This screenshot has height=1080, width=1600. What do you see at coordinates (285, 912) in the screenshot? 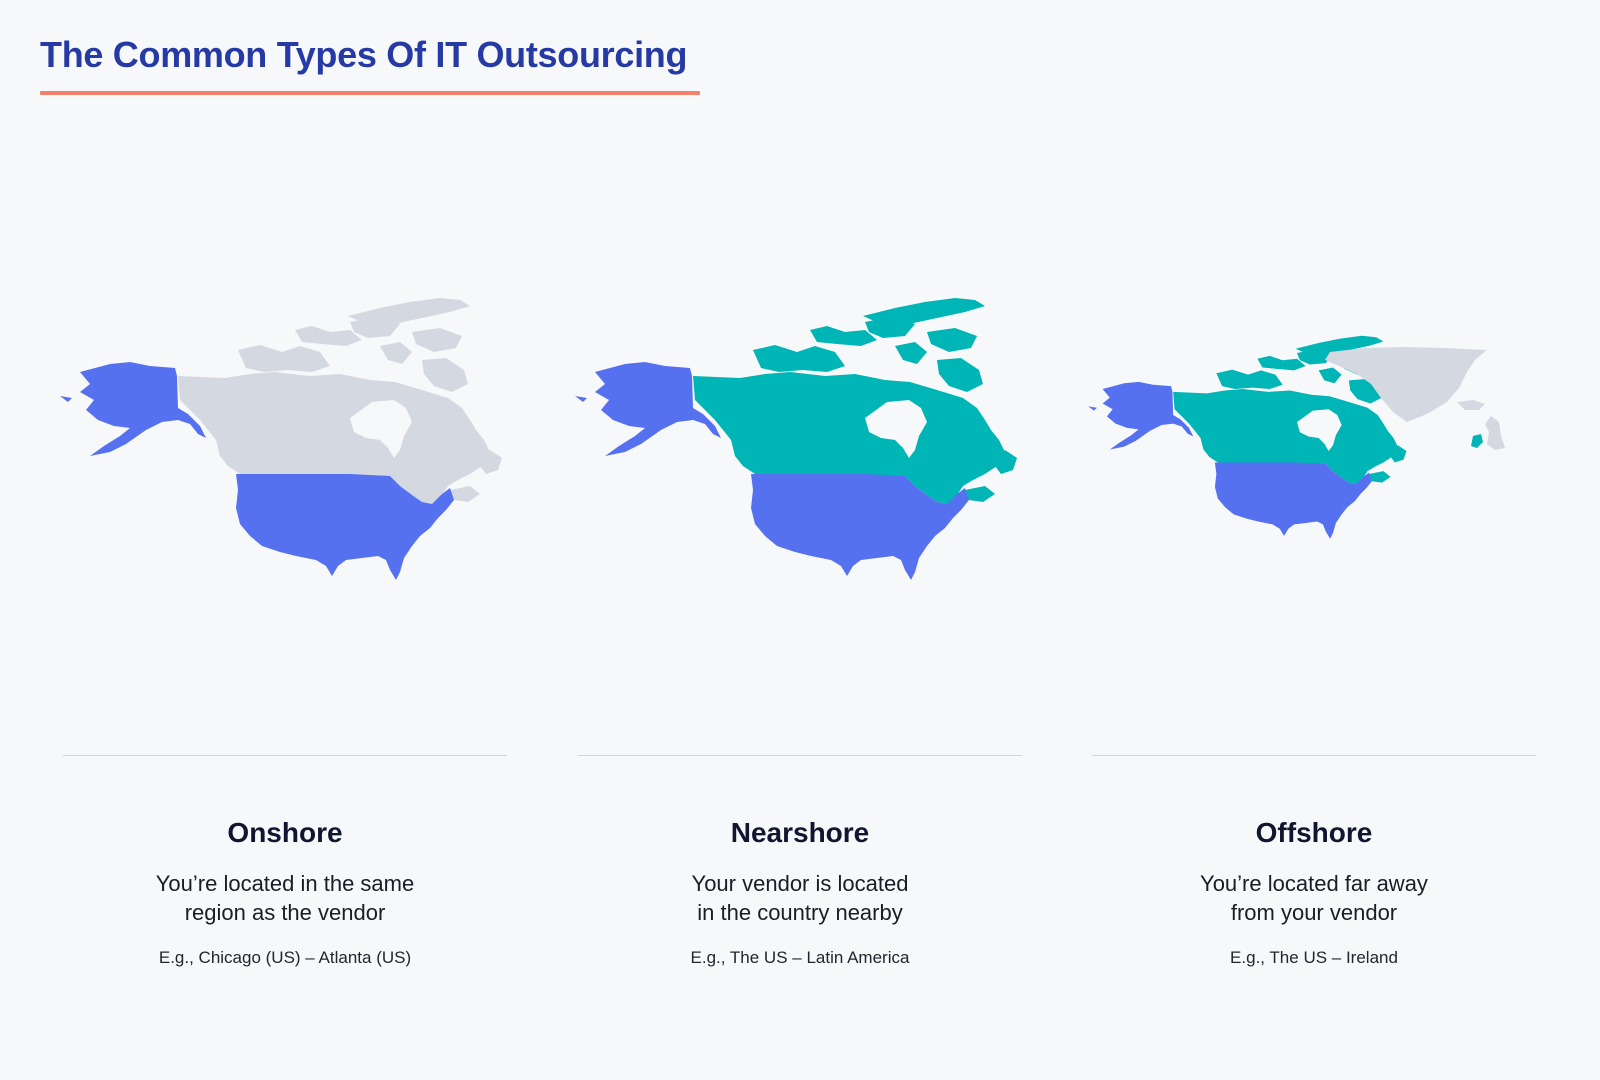
I see `onshore-description-line2: region as the vendor` at bounding box center [285, 912].